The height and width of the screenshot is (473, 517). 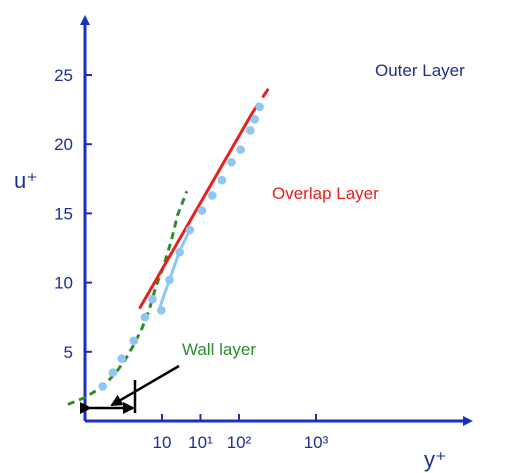 I want to click on y-tick-label: 15, so click(x=63, y=213).